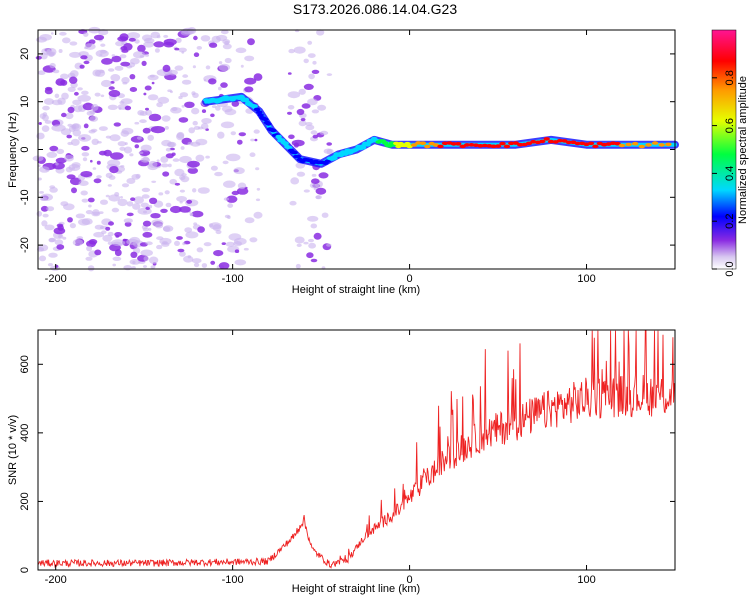 The height and width of the screenshot is (600, 750). I want to click on x-tick-label: -200, so click(56, 279).